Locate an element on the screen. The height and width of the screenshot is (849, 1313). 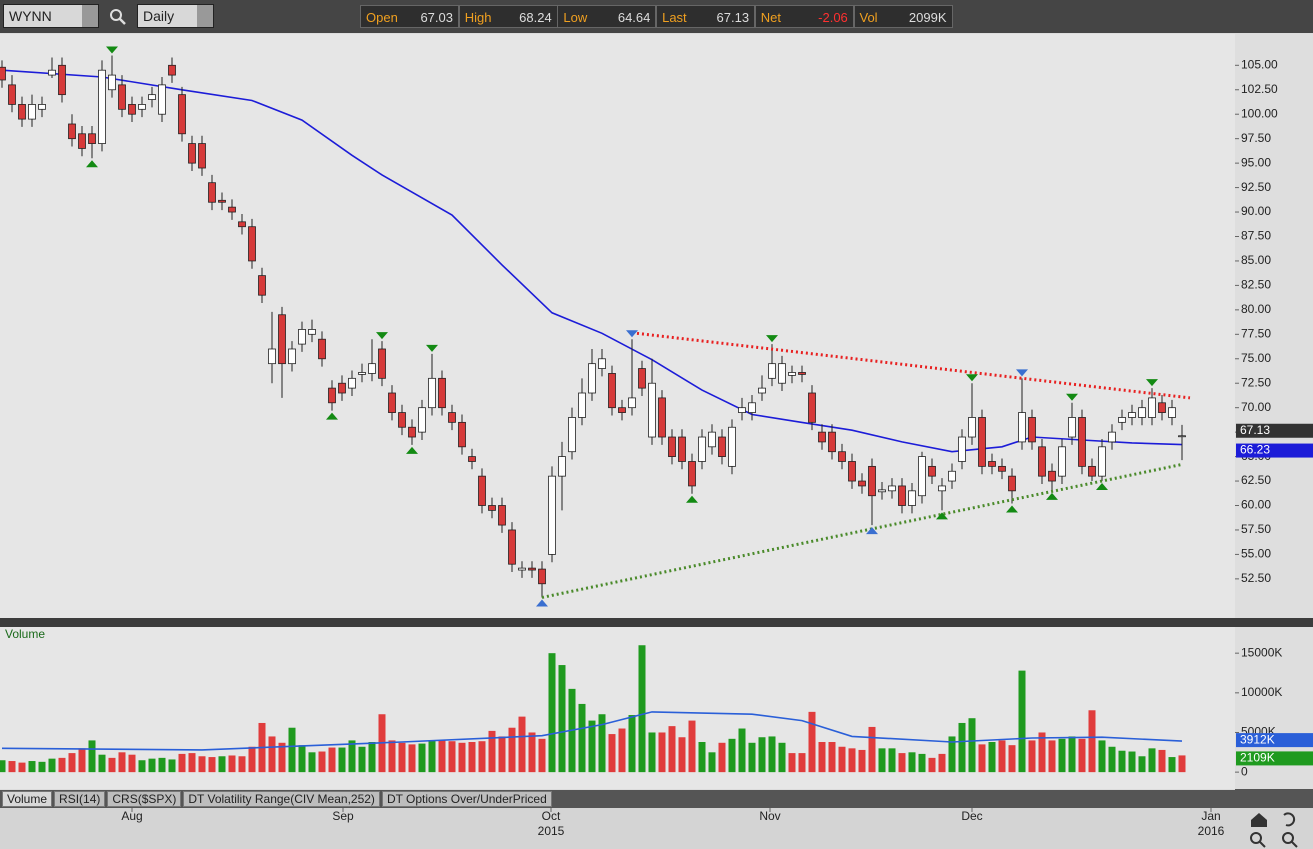
volume-average-label-box is located at coordinates (1274, 740).